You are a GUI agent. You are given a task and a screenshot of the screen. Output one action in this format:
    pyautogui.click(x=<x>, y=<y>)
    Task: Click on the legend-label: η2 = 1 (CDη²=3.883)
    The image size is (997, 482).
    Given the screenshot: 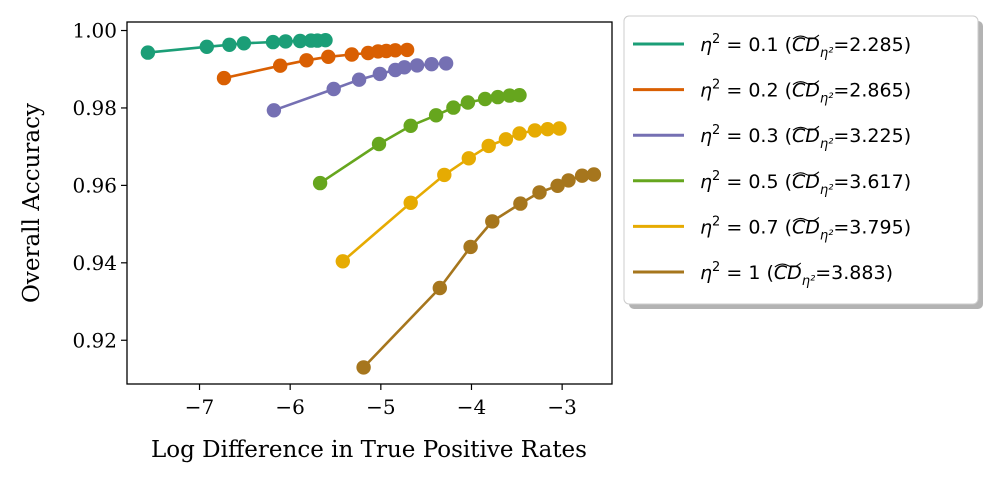 What is the action you would take?
    pyautogui.click(x=796, y=274)
    